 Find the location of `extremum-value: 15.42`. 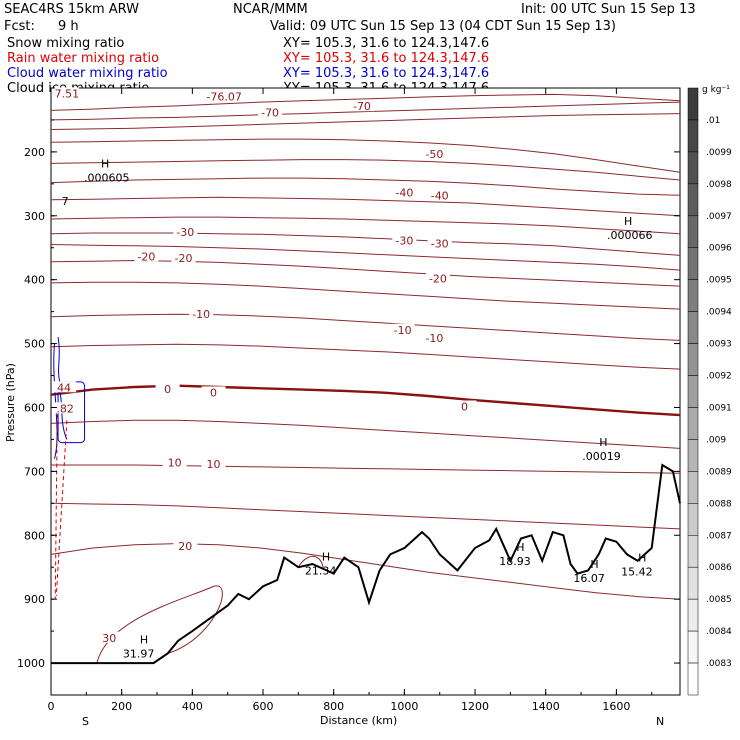

extremum-value: 15.42 is located at coordinates (637, 572).